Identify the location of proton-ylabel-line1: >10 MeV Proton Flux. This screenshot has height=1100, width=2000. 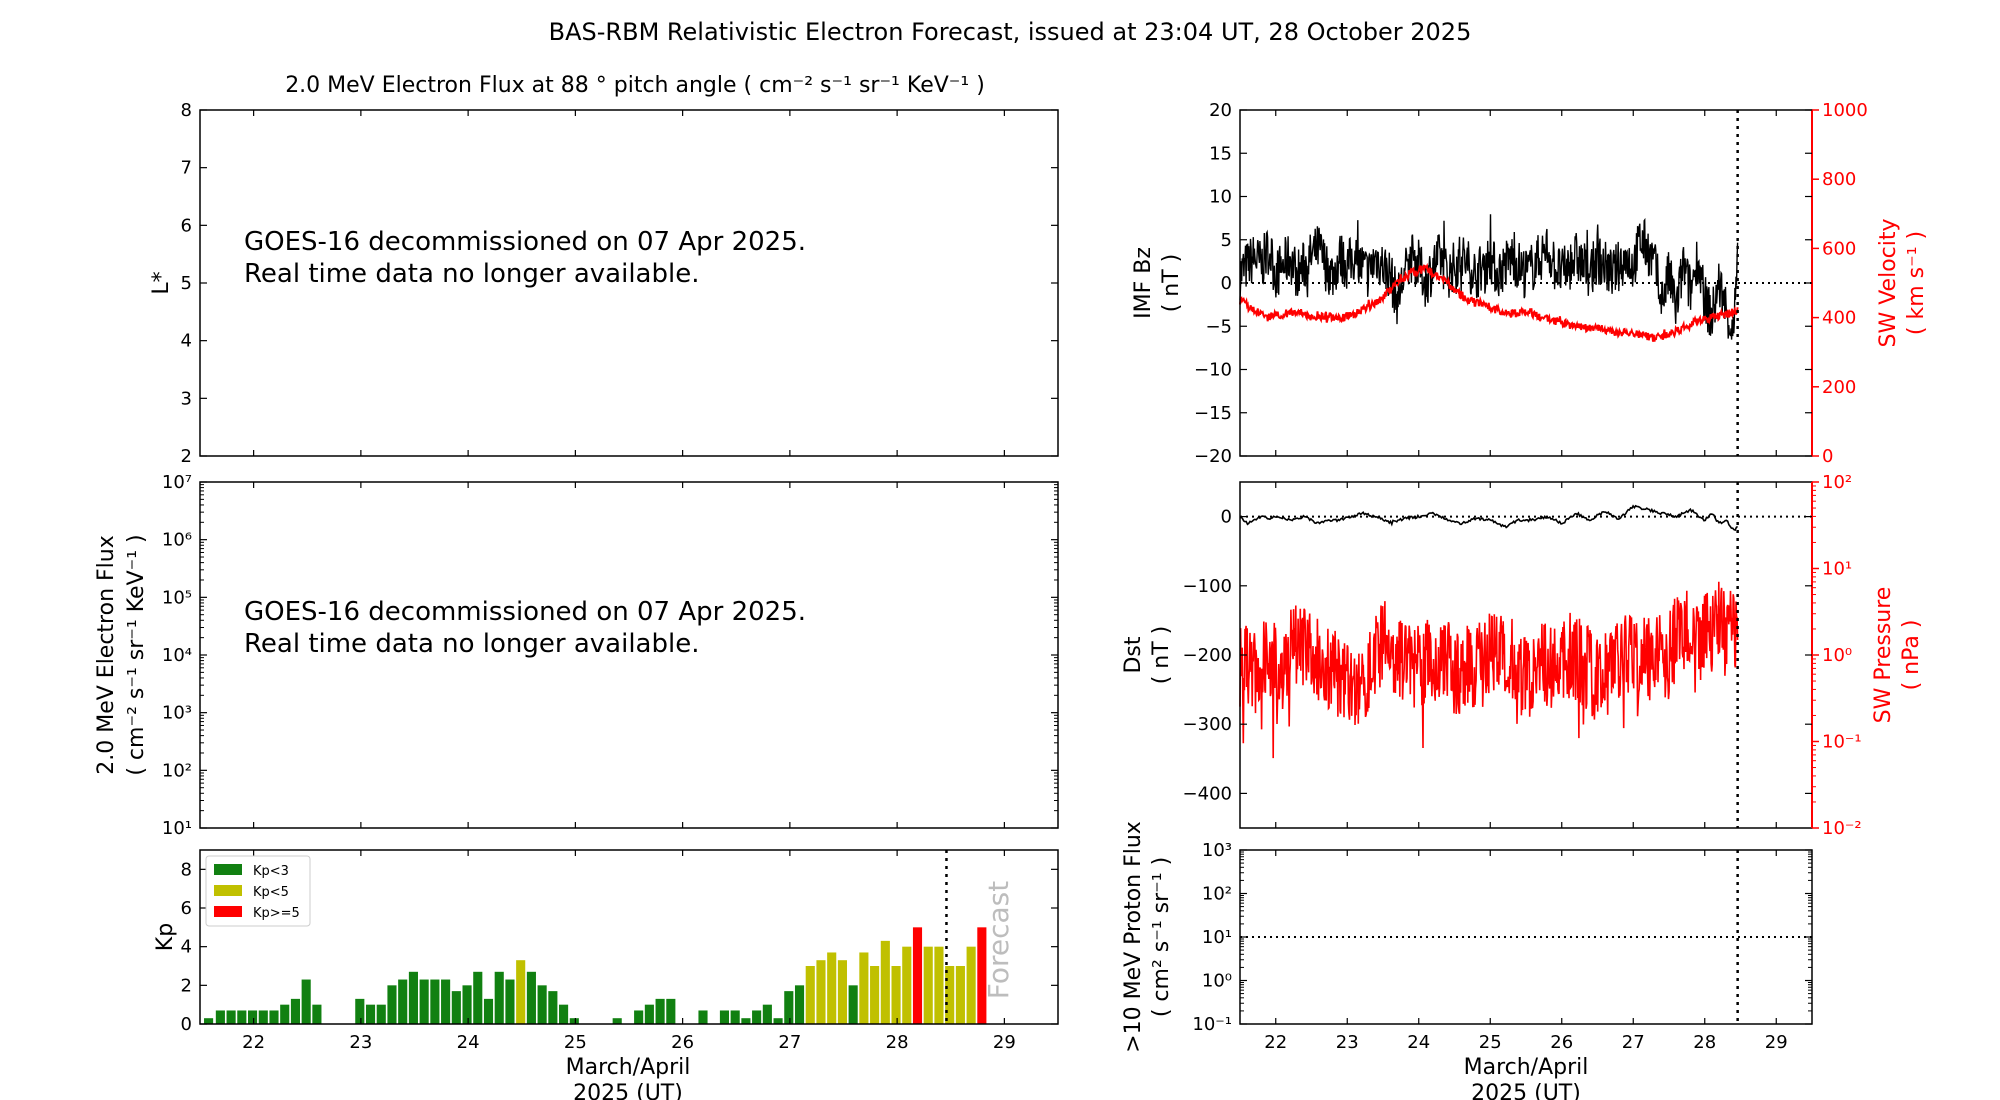
(1133, 937).